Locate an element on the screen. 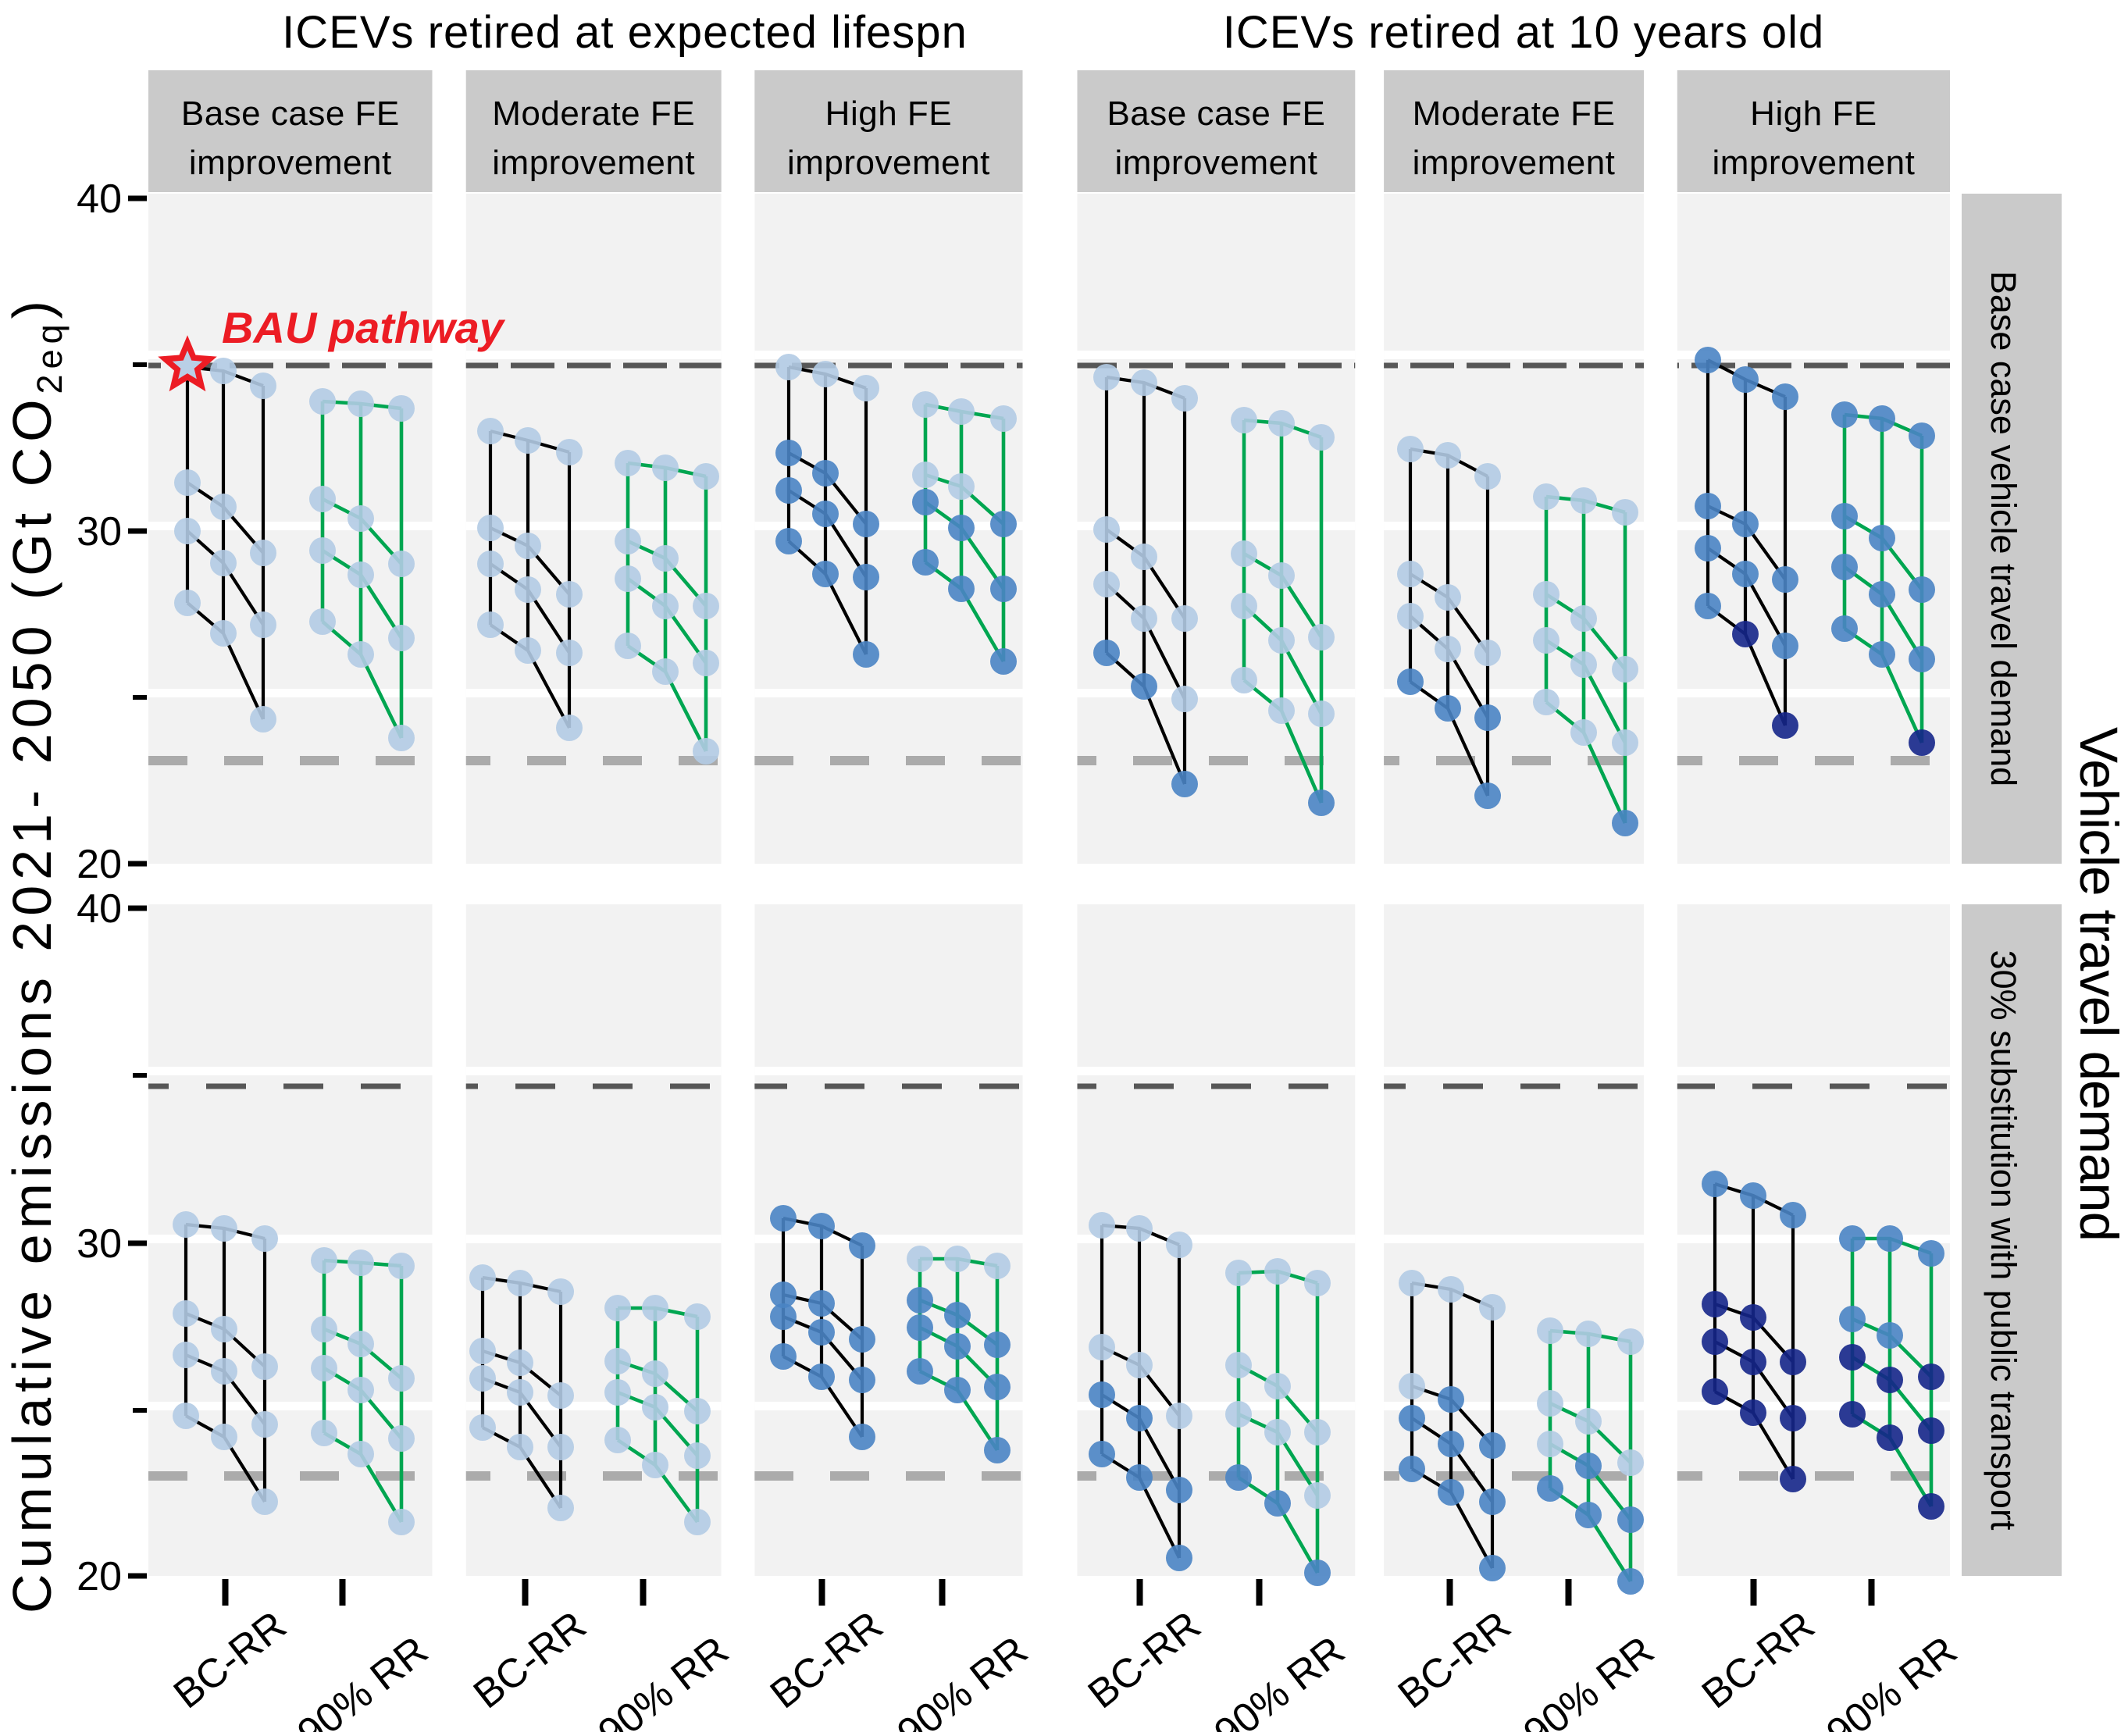 The image size is (2128, 1736). svg-text: BAU pathway is located at coordinates (364, 328).